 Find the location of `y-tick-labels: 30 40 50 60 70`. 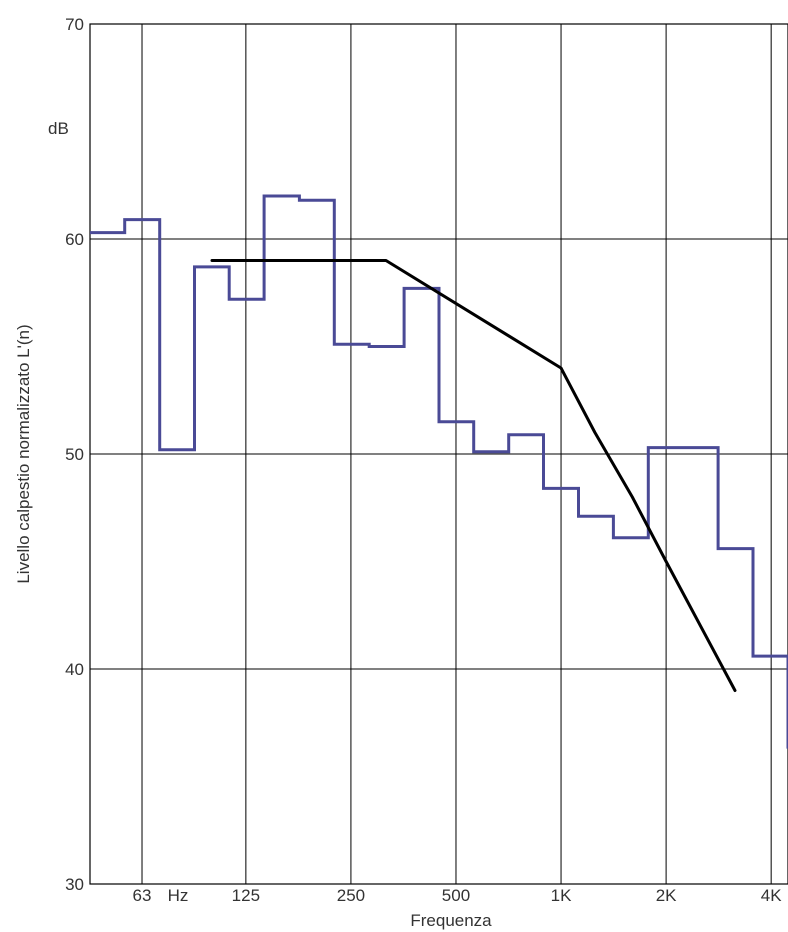

y-tick-labels: 30 40 50 60 70 is located at coordinates (74, 454).